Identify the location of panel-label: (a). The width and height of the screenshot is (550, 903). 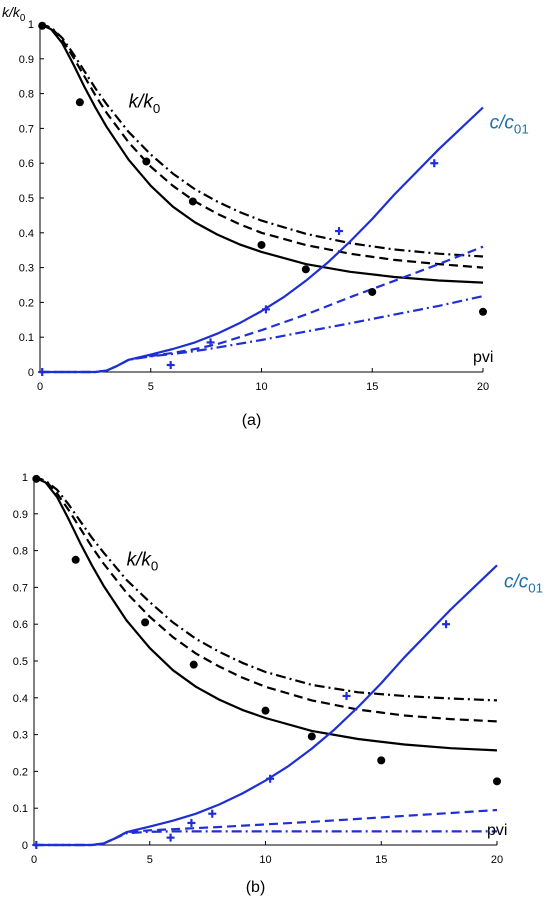
(252, 420).